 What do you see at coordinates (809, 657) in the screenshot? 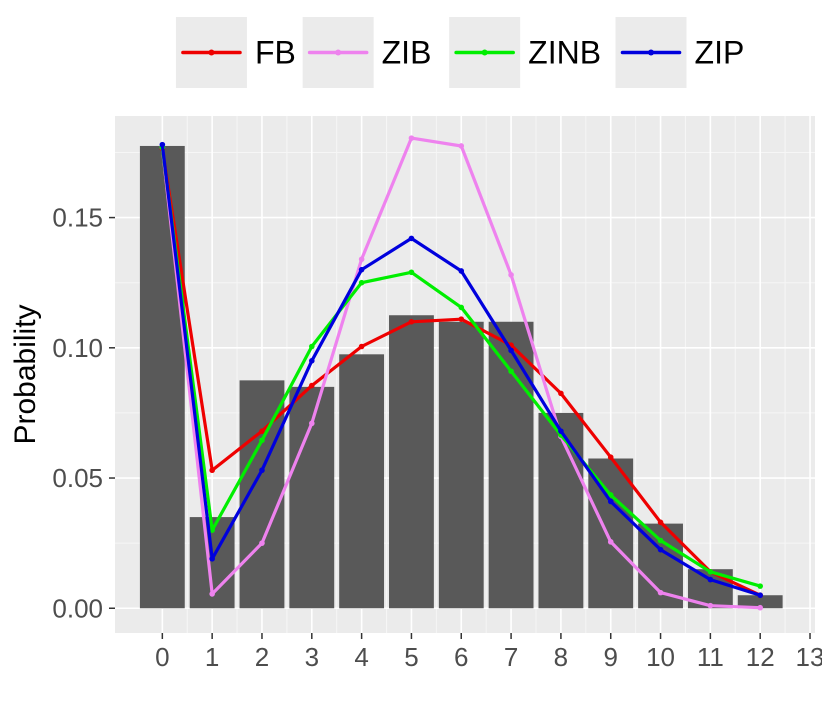
I see `x-tick-label: 13` at bounding box center [809, 657].